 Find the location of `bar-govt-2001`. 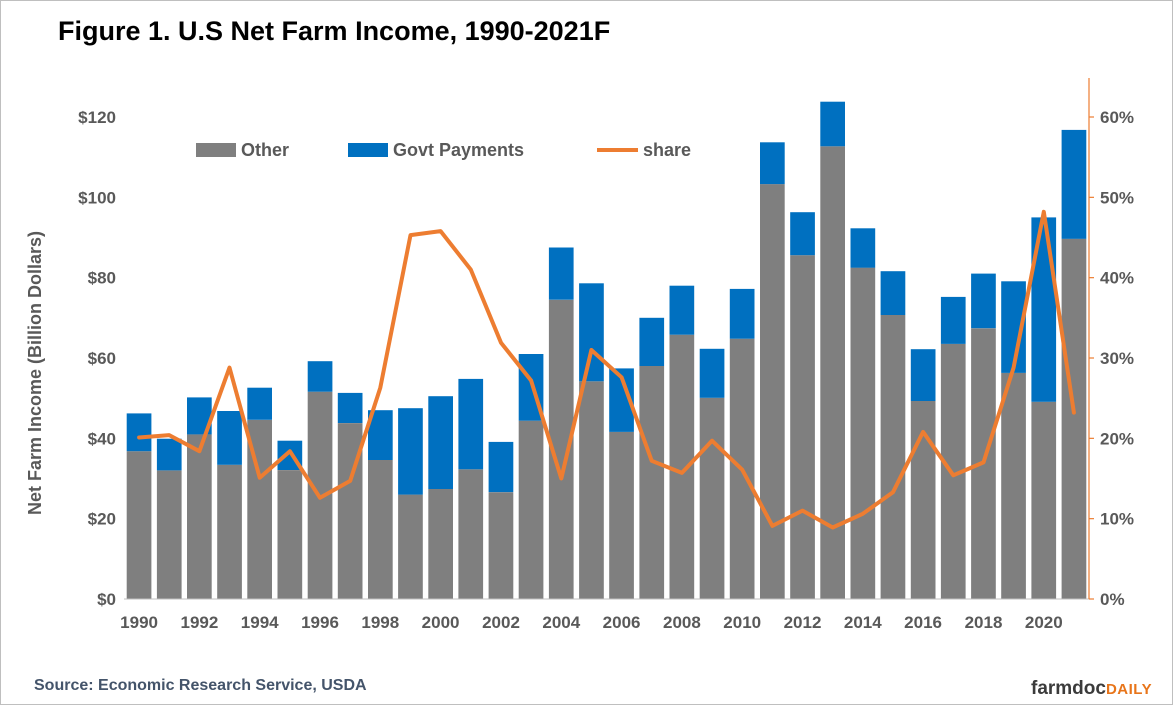

bar-govt-2001 is located at coordinates (471, 424).